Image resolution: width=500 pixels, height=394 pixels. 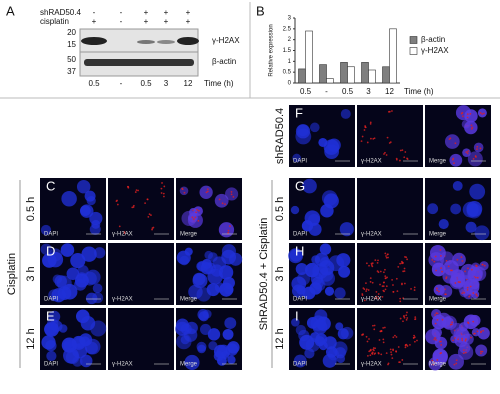 I want to click on x-axis-label: Time (h), so click(x=419, y=91).